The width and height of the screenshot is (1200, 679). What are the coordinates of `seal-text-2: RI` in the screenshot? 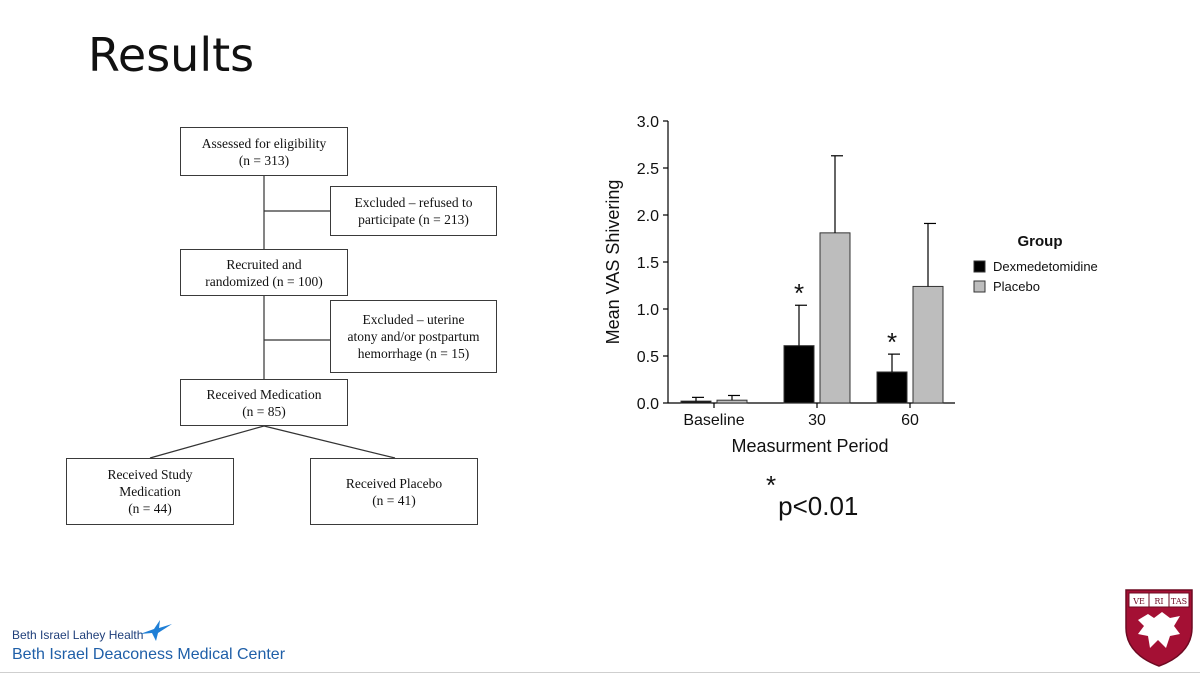 It's located at (1158, 601).